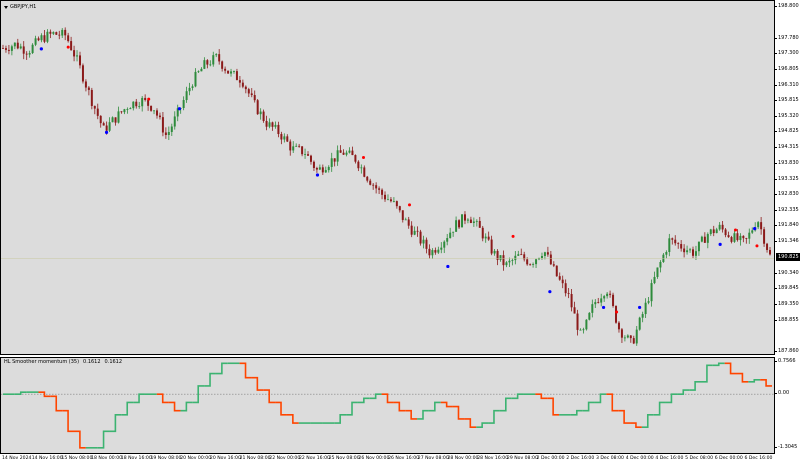 This screenshot has width=800, height=465. What do you see at coordinates (786, 194) in the screenshot?
I see `price-tick: 192.830` at bounding box center [786, 194].